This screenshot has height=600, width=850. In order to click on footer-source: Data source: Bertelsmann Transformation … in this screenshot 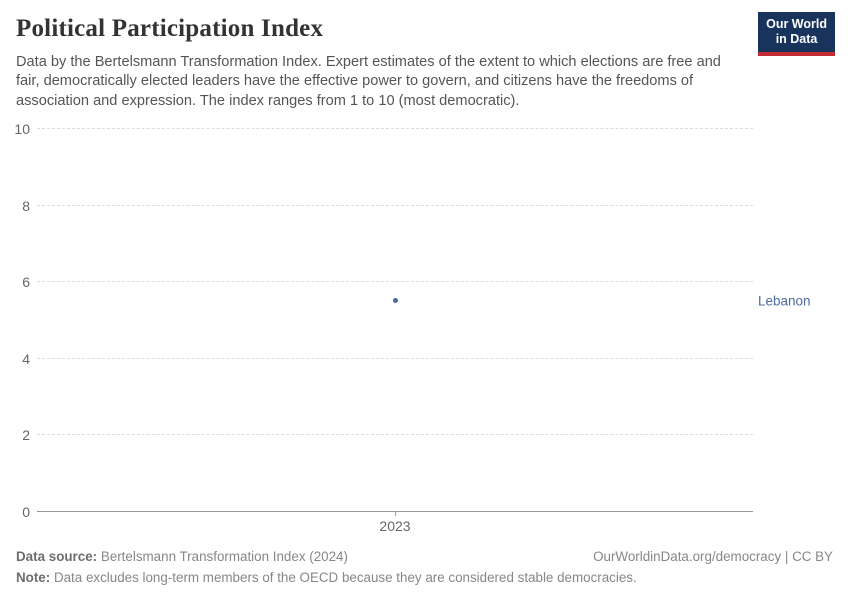, I will do `click(182, 556)`.